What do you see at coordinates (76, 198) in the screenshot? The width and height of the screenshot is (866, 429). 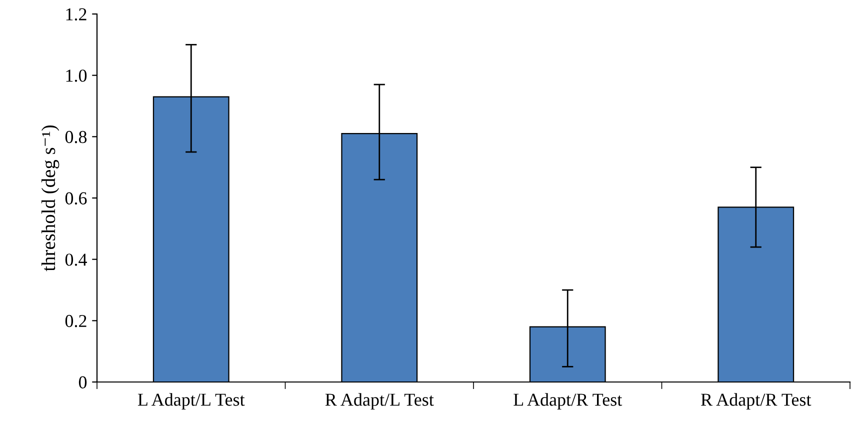 I see `y-tick-label: 0.6` at bounding box center [76, 198].